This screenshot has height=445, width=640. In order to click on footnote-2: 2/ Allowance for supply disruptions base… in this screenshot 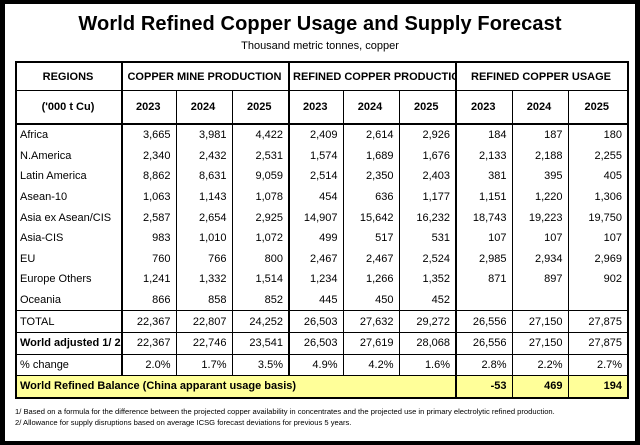, I will do `click(183, 422)`.